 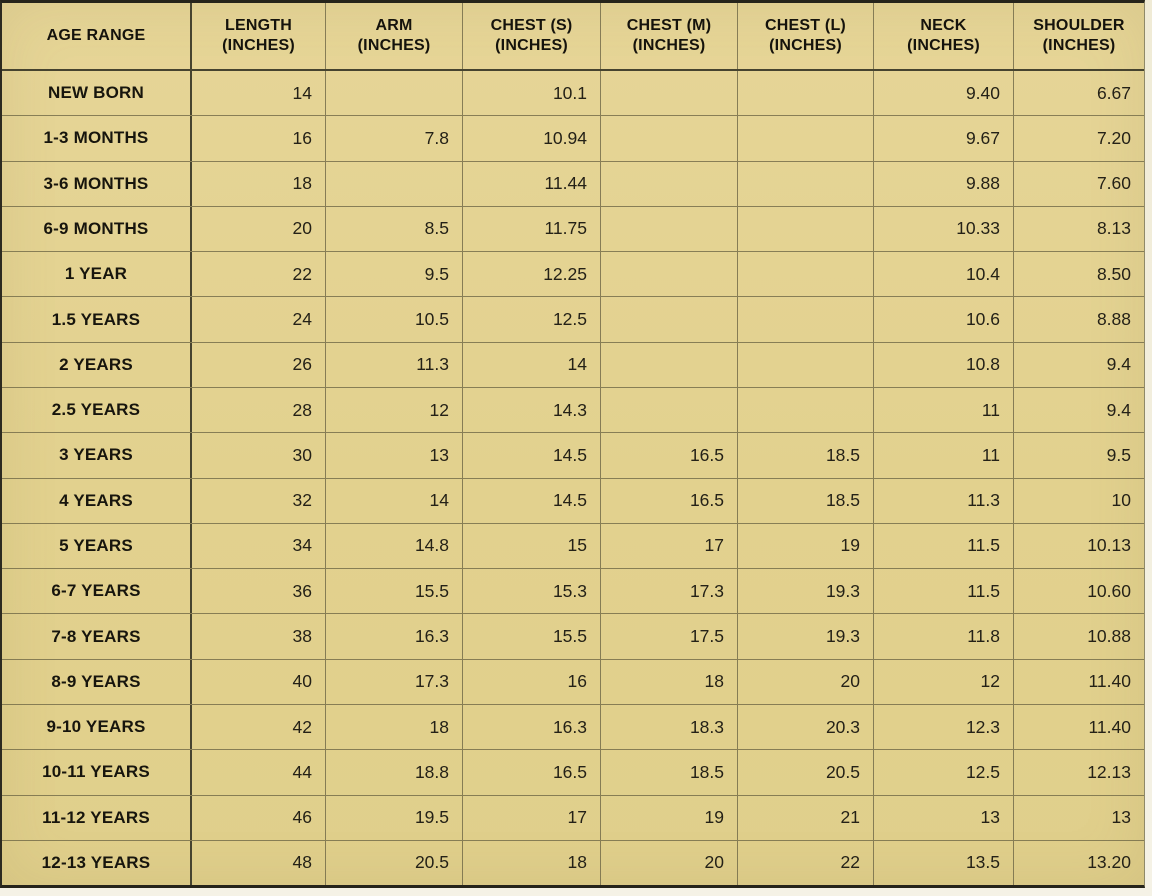 What do you see at coordinates (1078, 36) in the screenshot?
I see `column-header-shoulder: SHOULDER (INCHES)` at bounding box center [1078, 36].